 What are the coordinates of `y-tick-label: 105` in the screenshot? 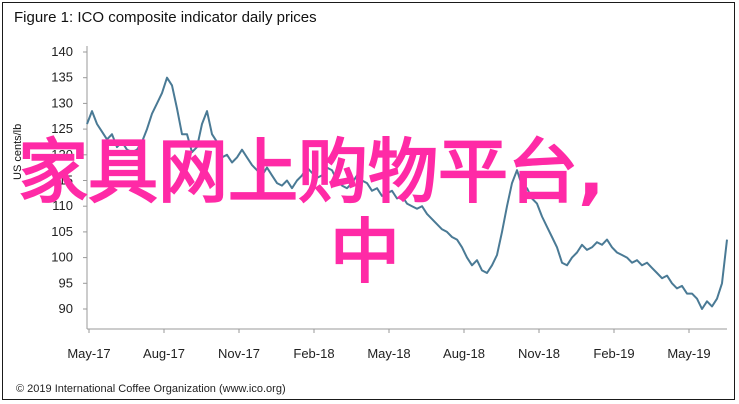 It's located at (62, 231).